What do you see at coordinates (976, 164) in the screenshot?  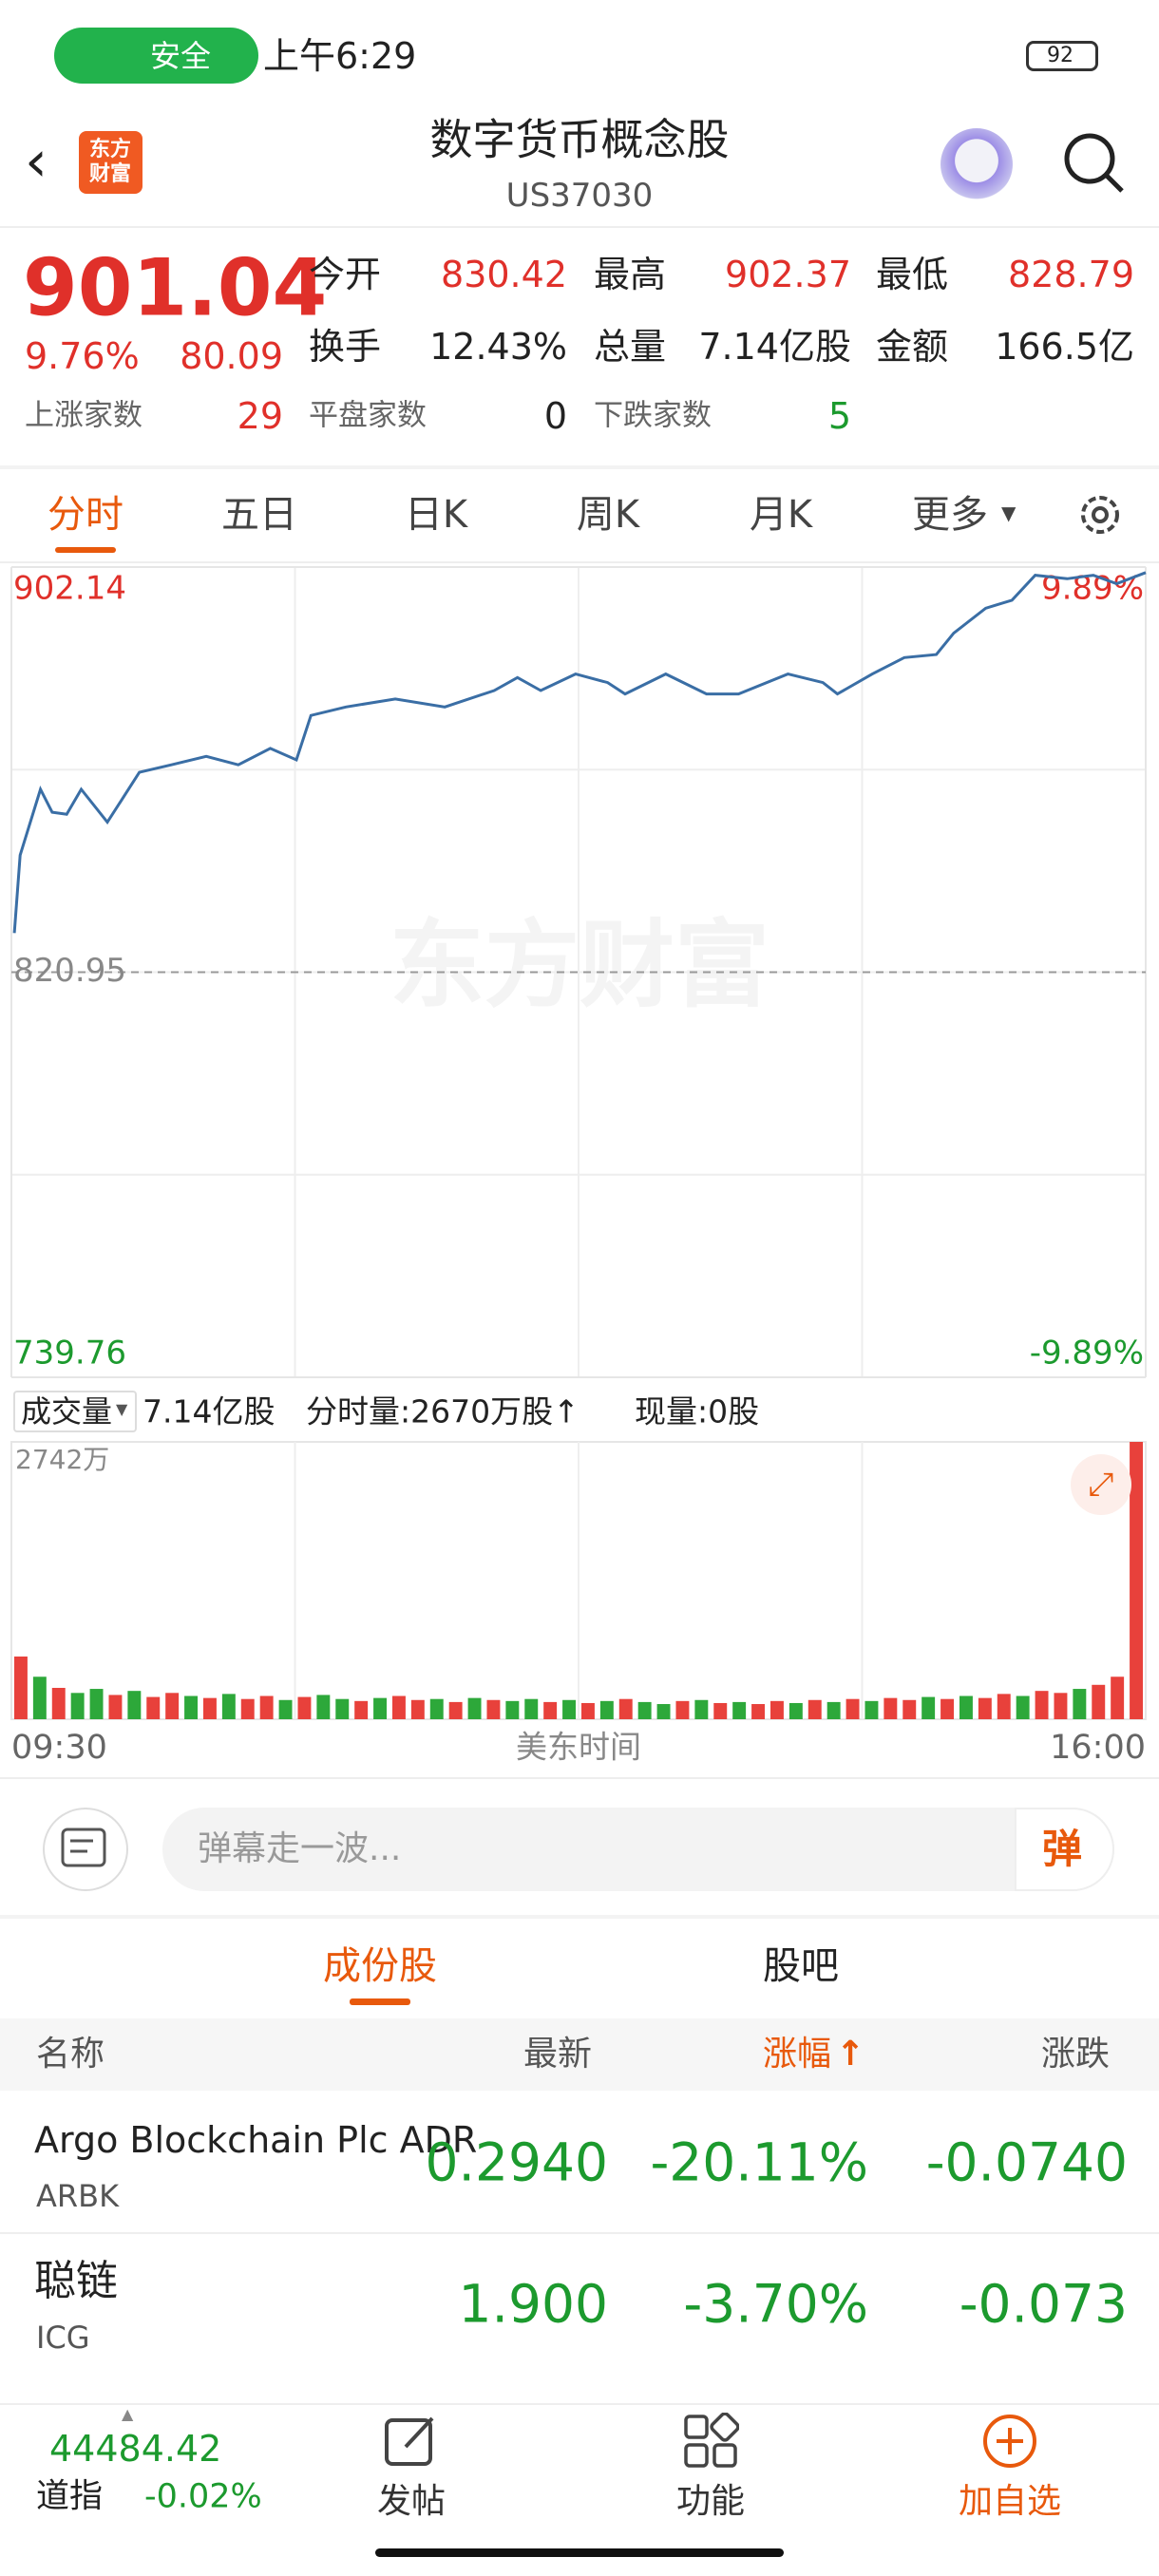 I see `assistant-avatar` at bounding box center [976, 164].